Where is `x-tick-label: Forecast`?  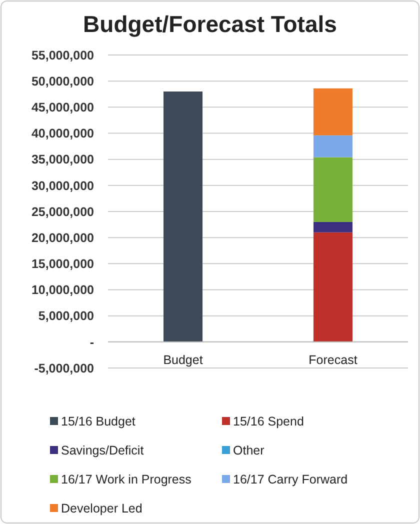
x-tick-label: Forecast is located at coordinates (333, 359).